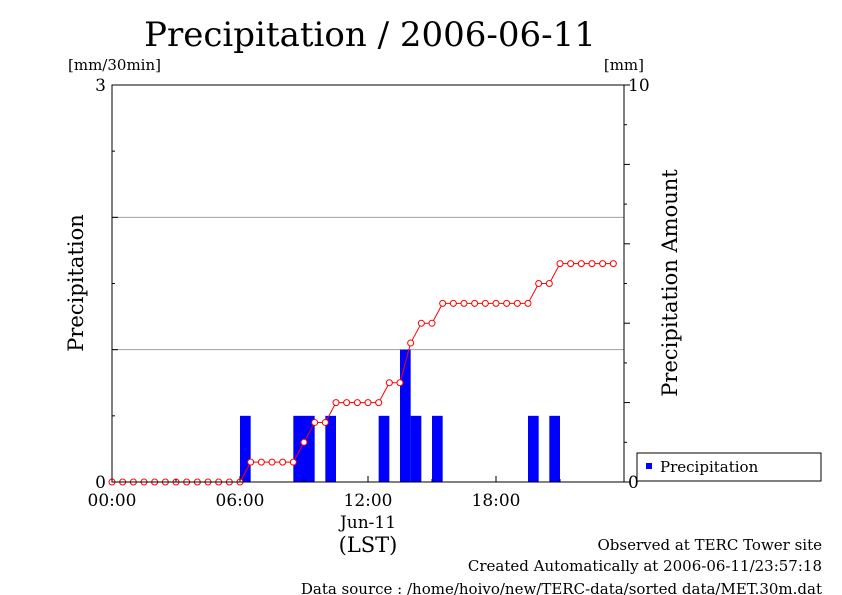  What do you see at coordinates (112, 501) in the screenshot?
I see `x-tick-label: 00:00` at bounding box center [112, 501].